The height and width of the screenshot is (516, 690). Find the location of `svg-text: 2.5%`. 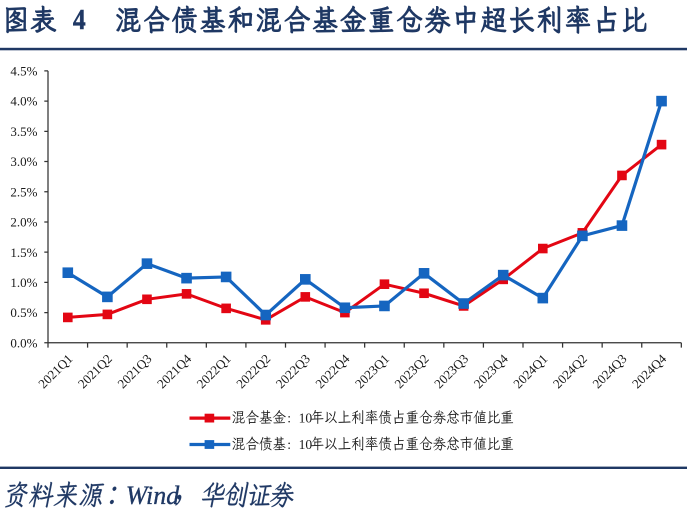

svg-text: 2.5% is located at coordinates (23, 191).